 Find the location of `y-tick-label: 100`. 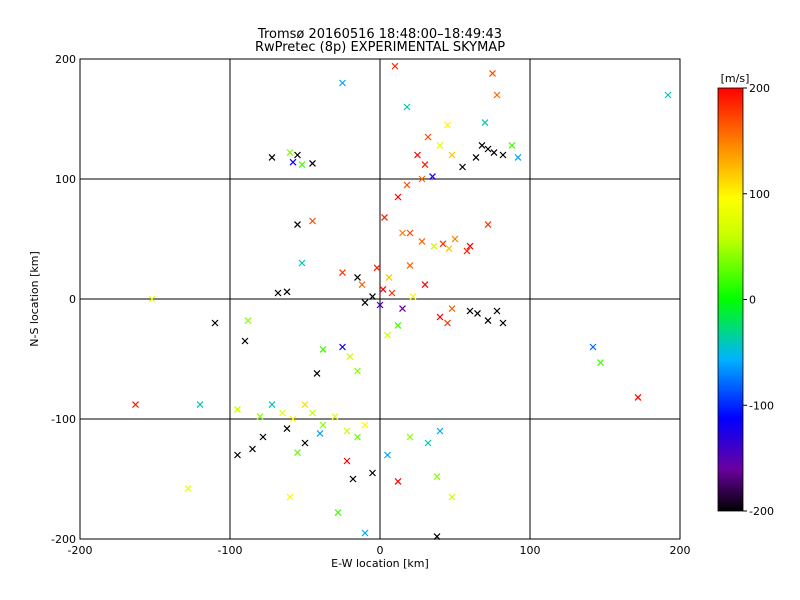

y-tick-label: 100 is located at coordinates (65, 179).